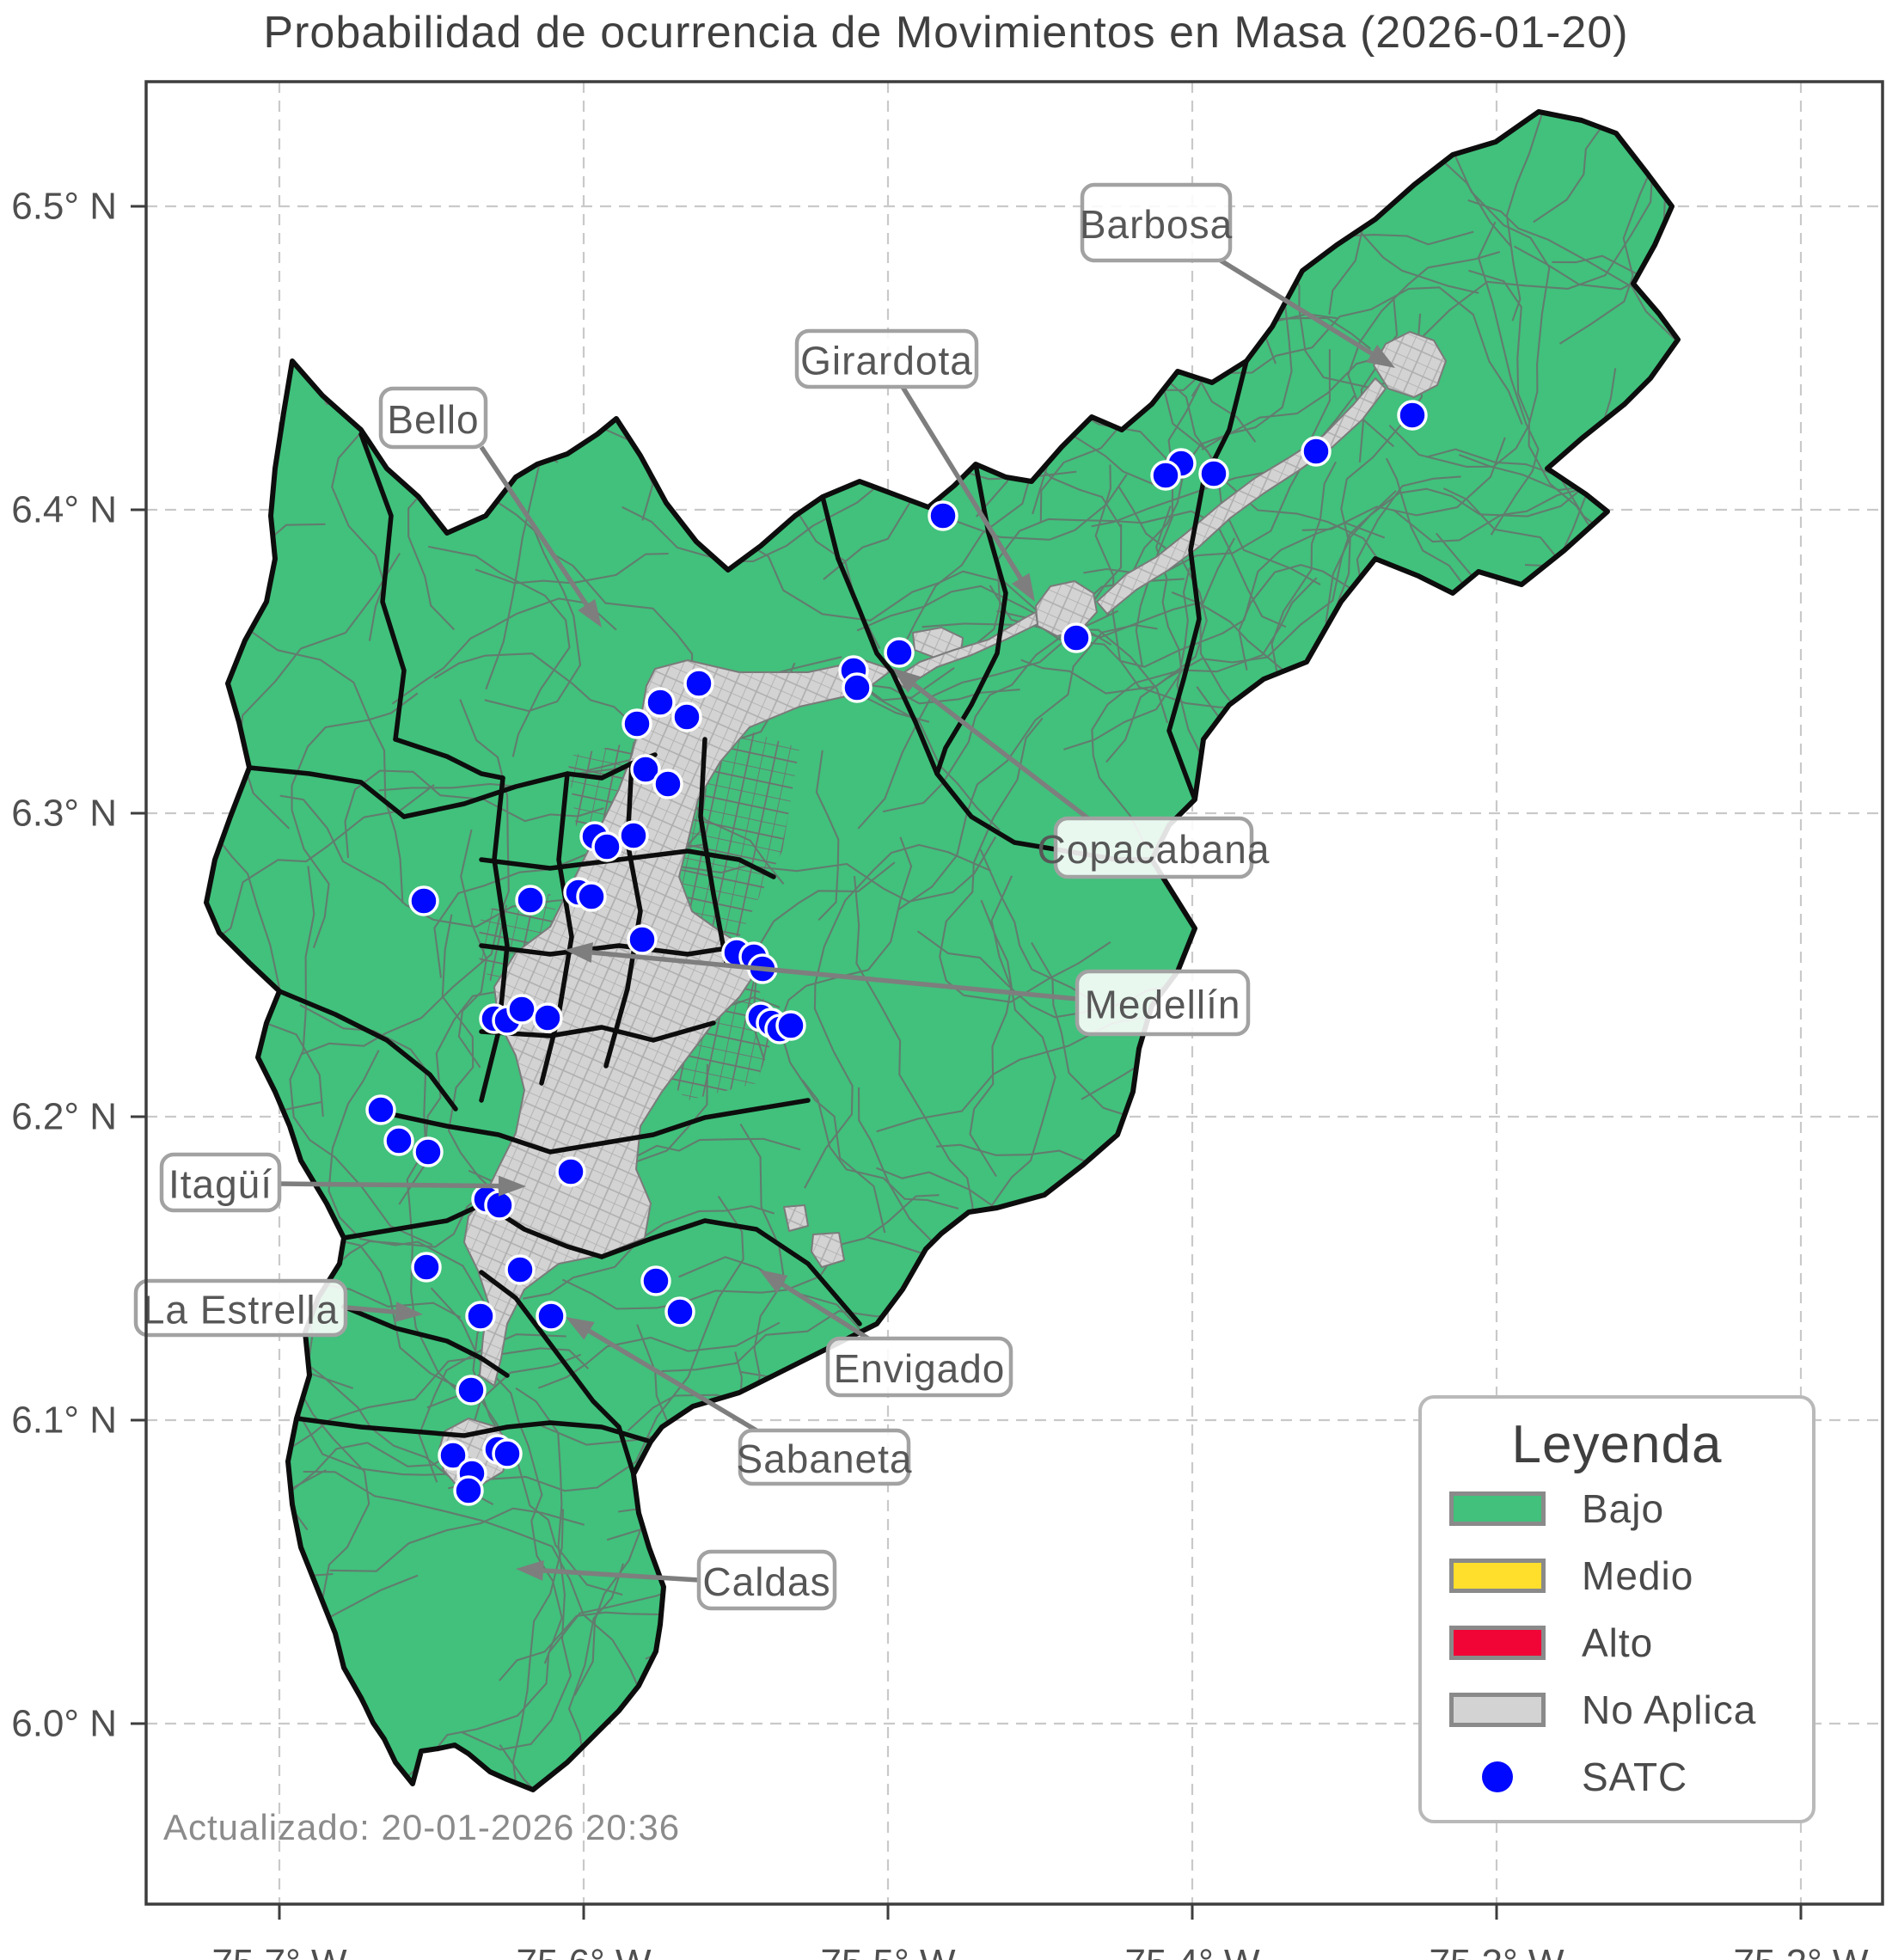 The height and width of the screenshot is (1960, 1892). I want to click on annotation-label: Sabaneta, so click(825, 1458).